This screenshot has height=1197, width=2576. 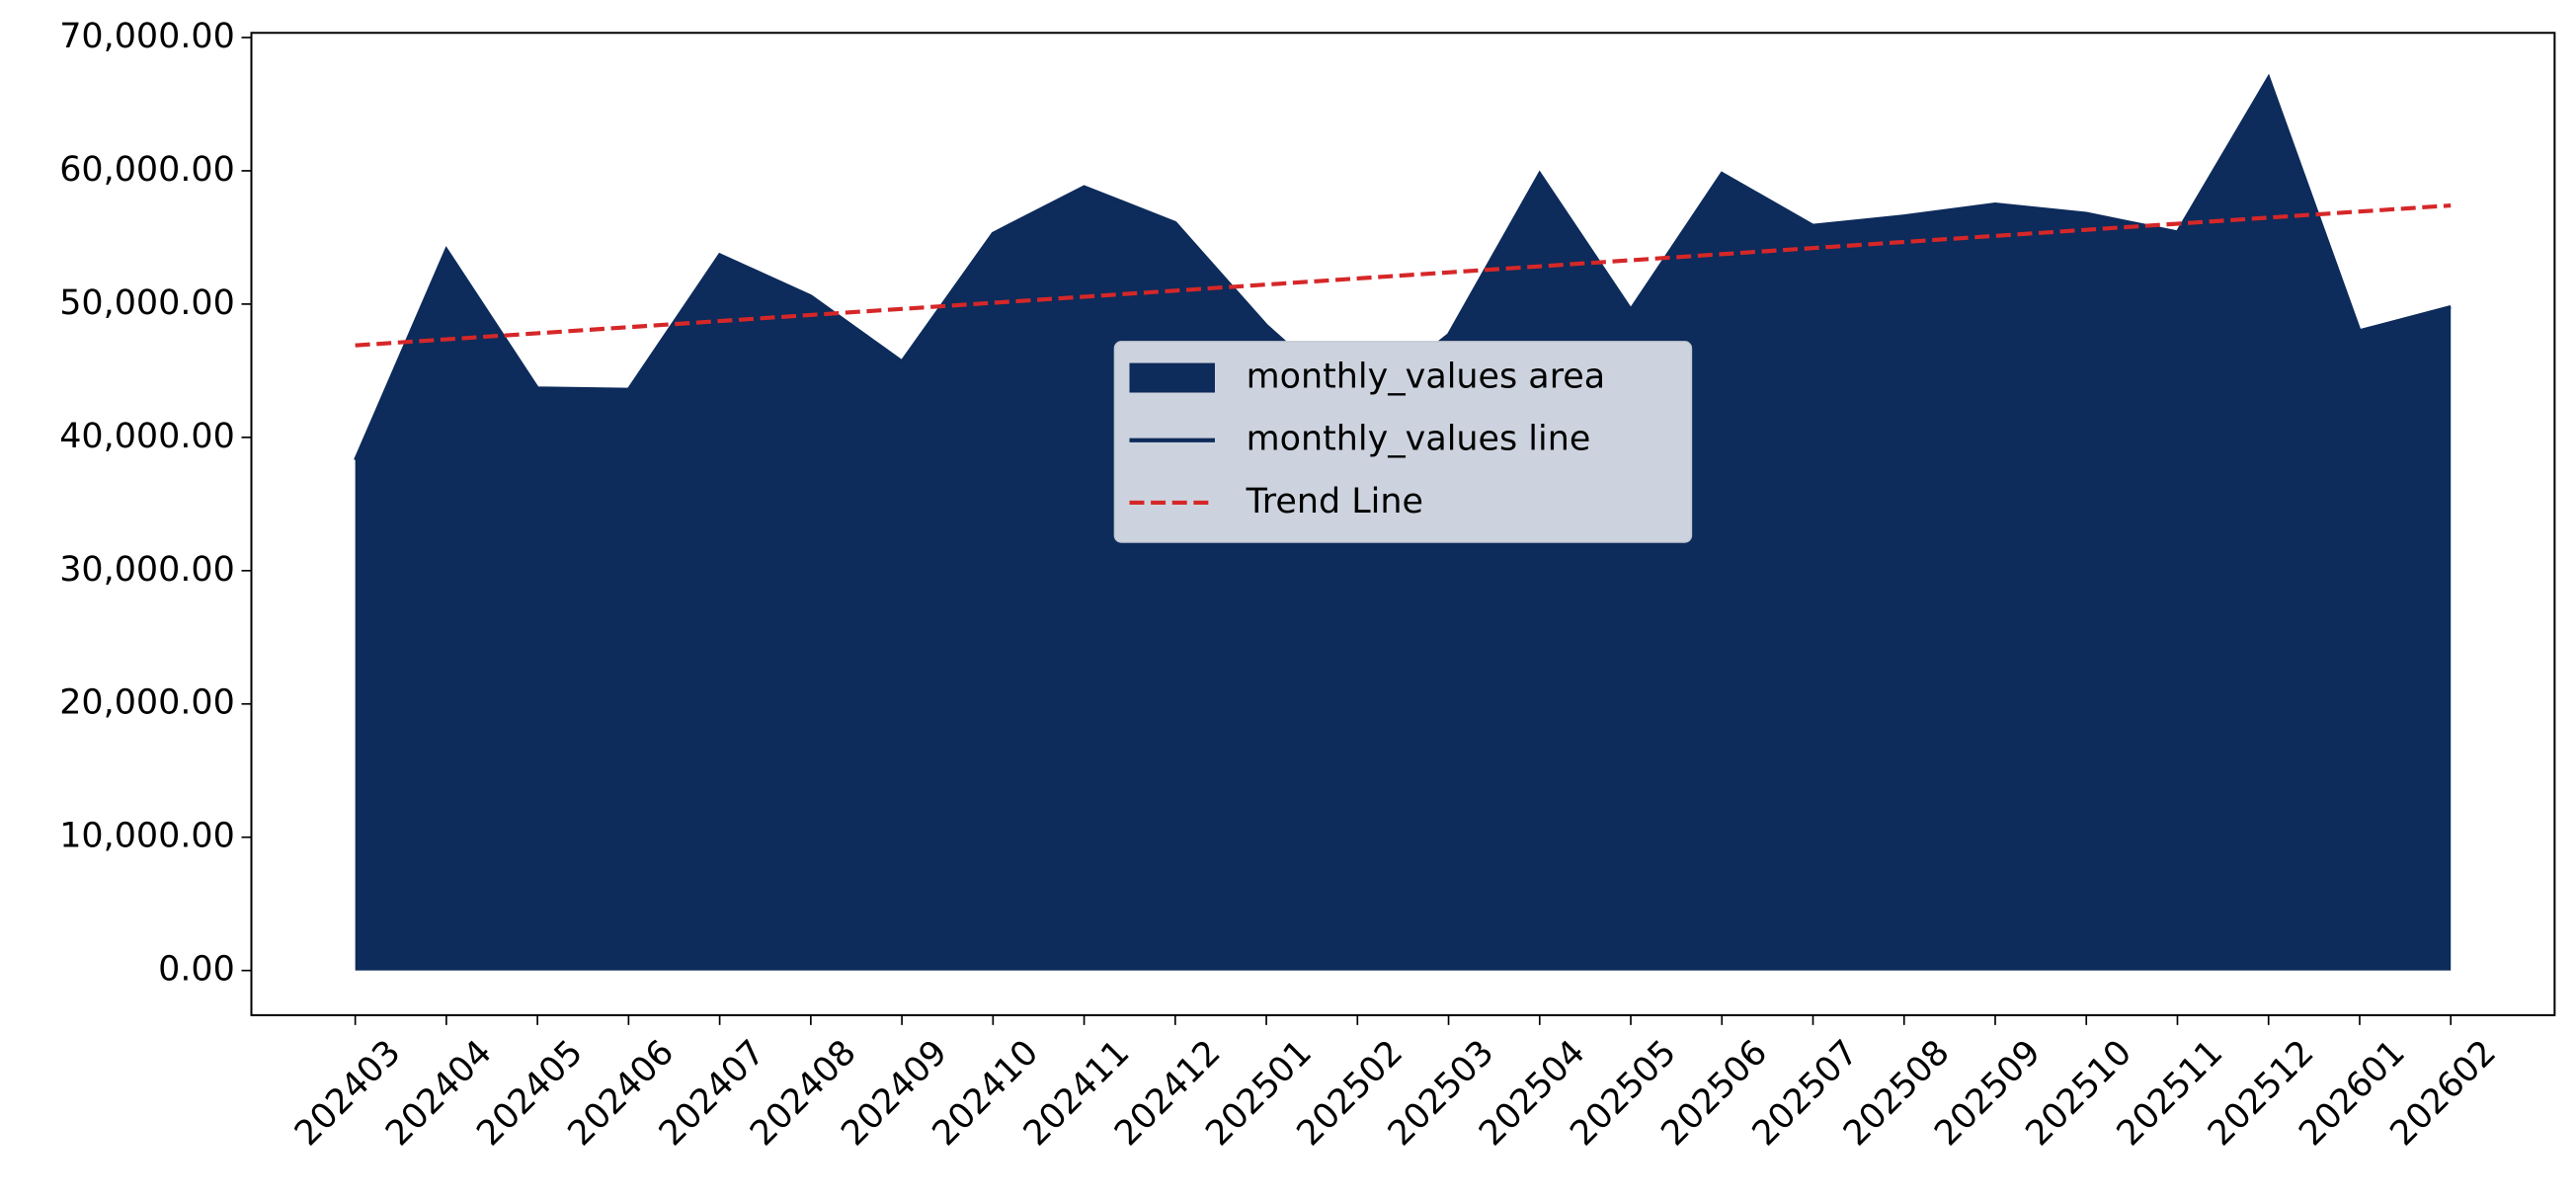 I want to click on legend-box, so click(x=1403, y=442).